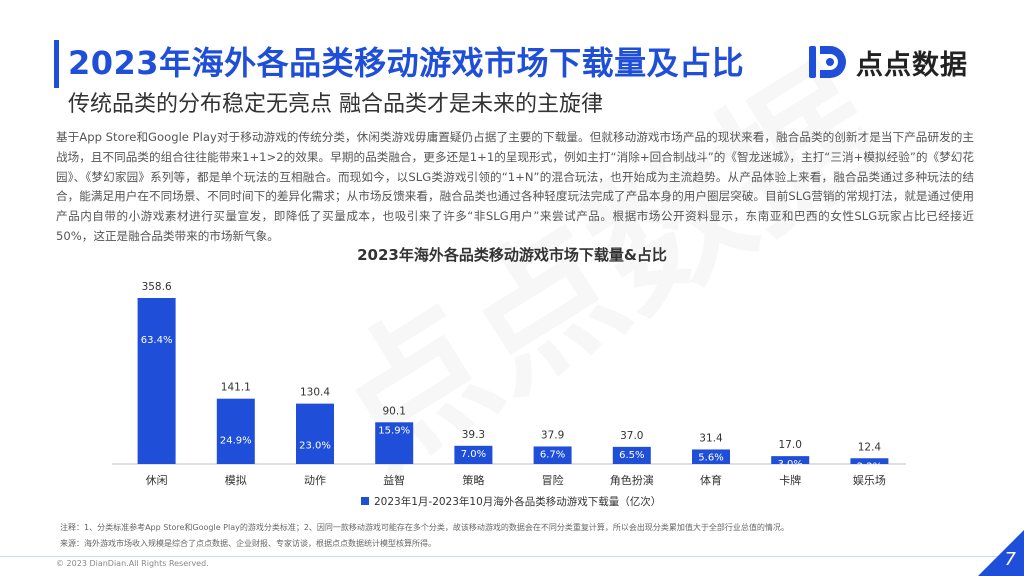 This screenshot has height=576, width=1024. What do you see at coordinates (632, 480) in the screenshot?
I see `x-tick-label: 角色扮演` at bounding box center [632, 480].